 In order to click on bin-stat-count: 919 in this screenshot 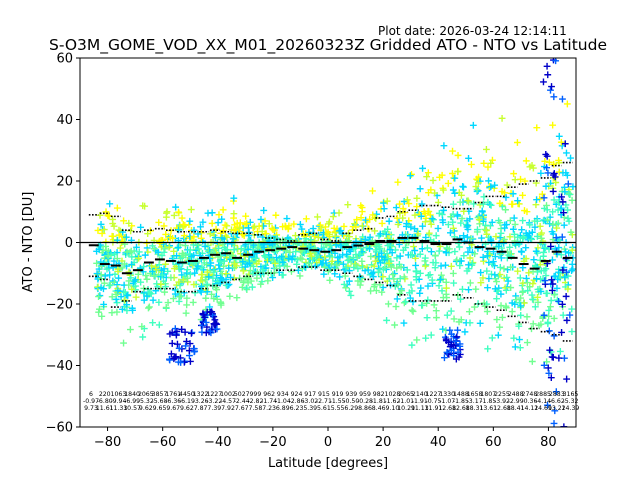, I will do `click(338, 394)`.